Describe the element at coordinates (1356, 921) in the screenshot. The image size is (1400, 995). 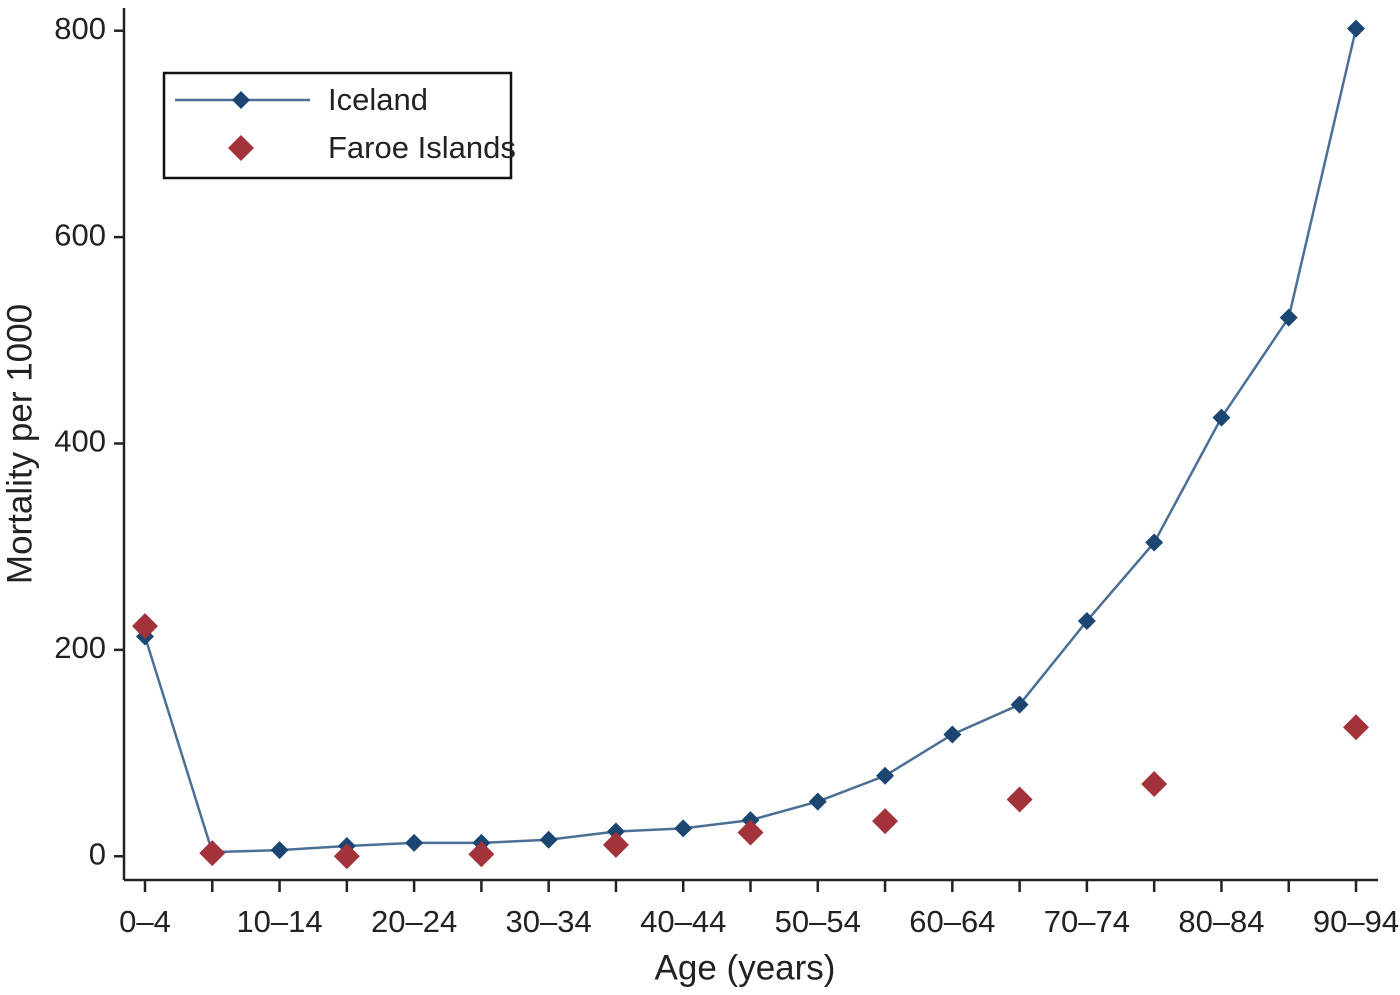
I see `x-tick-label: 90–94` at that location.